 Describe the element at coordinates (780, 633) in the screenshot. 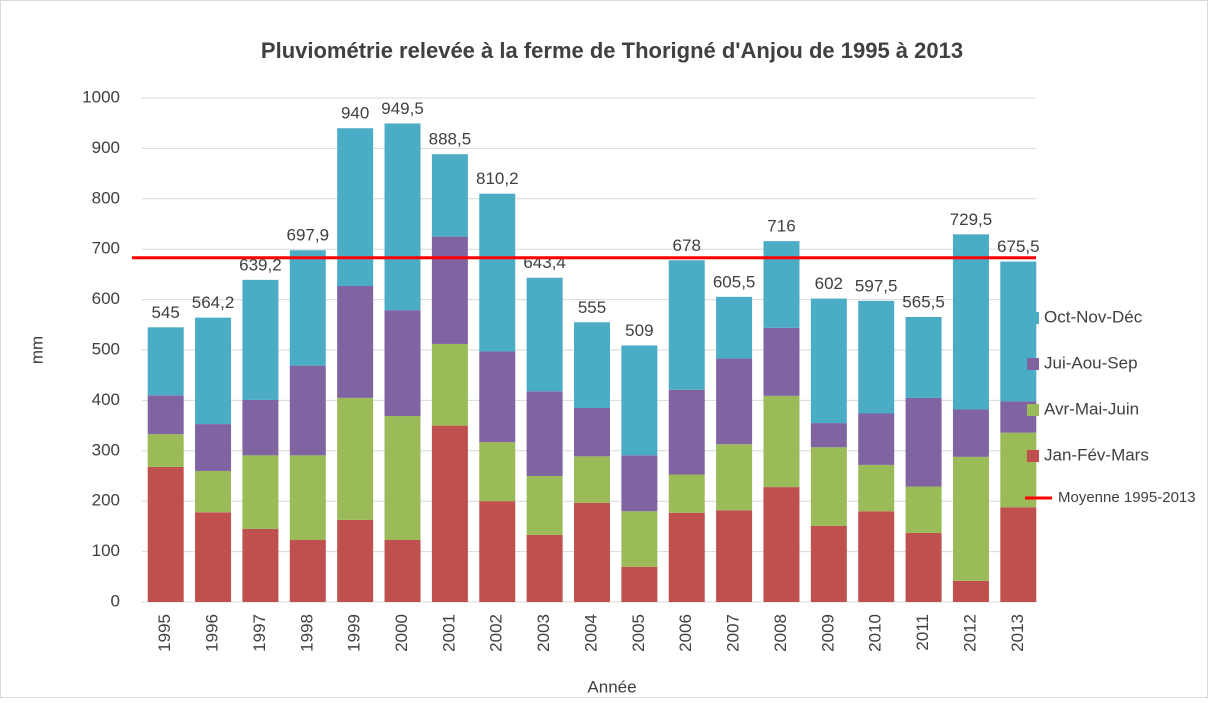

I see `x-tick-label: 2008` at that location.